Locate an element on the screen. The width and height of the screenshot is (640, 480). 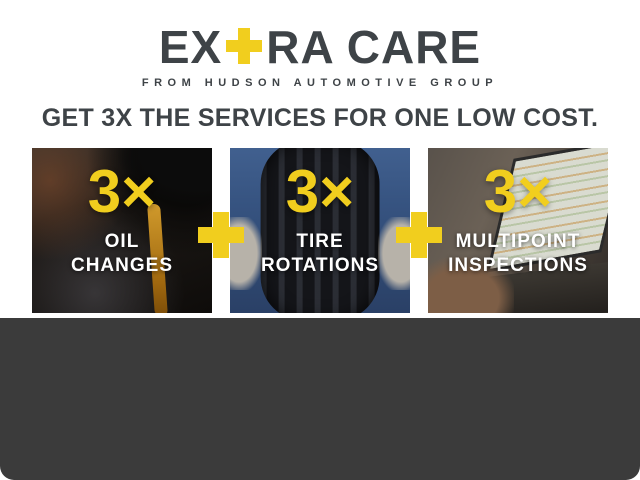
tire-shape is located at coordinates (320, 230).